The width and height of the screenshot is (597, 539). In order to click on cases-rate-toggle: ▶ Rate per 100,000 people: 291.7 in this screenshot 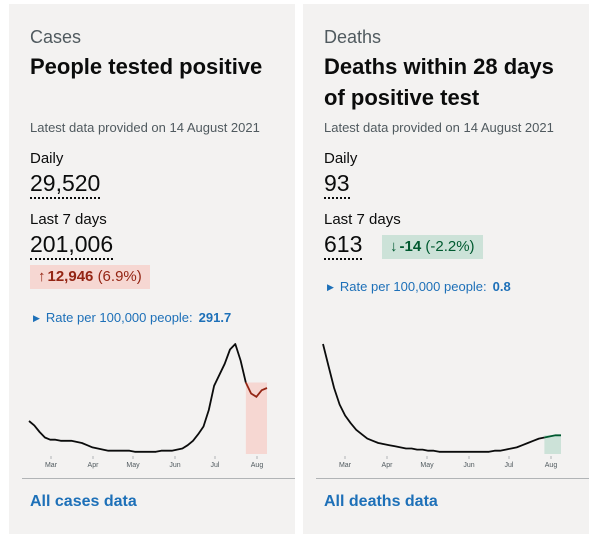, I will do `click(132, 317)`.